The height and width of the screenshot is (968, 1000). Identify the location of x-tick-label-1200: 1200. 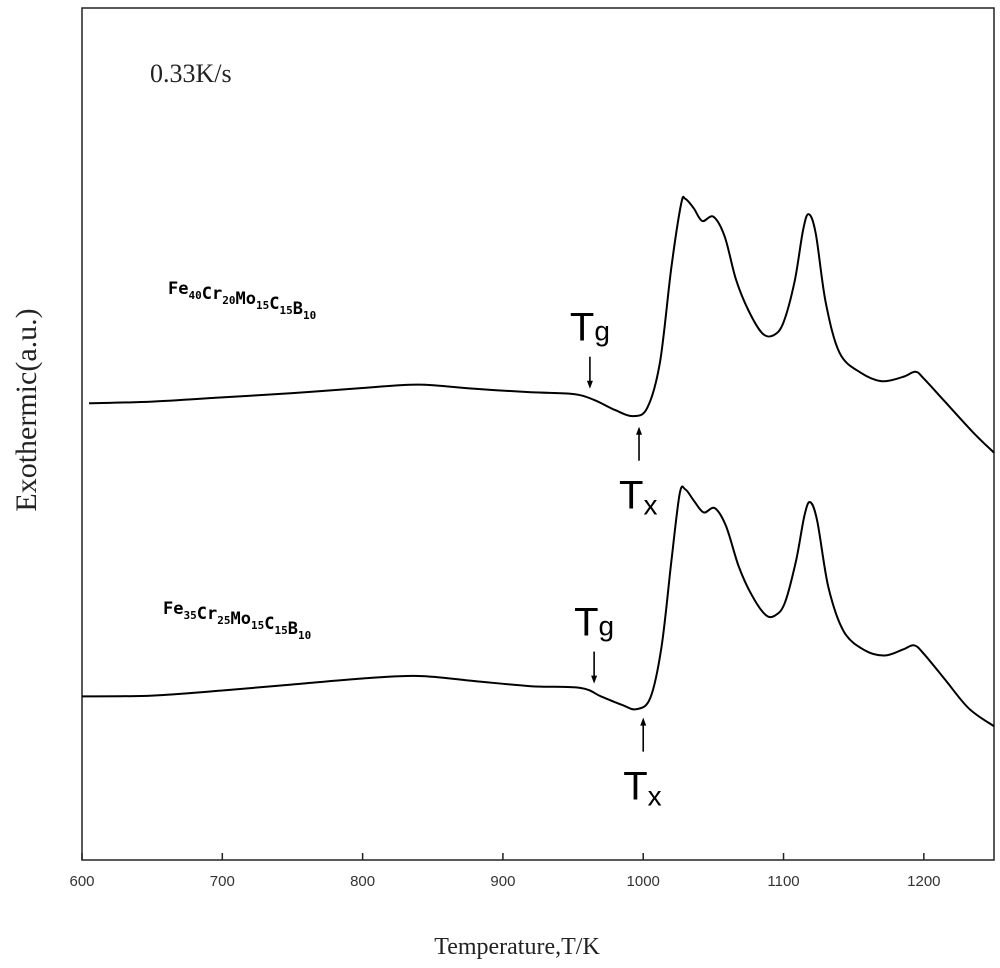
(923, 881).